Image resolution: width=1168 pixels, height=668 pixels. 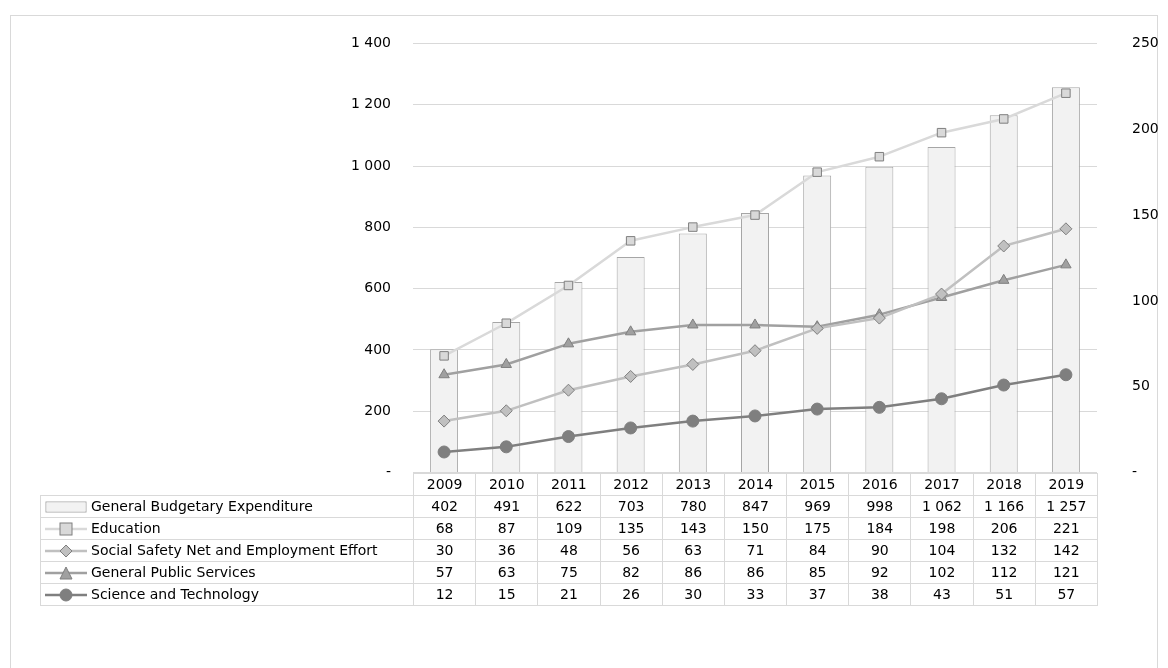 I want to click on data-label: 12, so click(x=444, y=594).